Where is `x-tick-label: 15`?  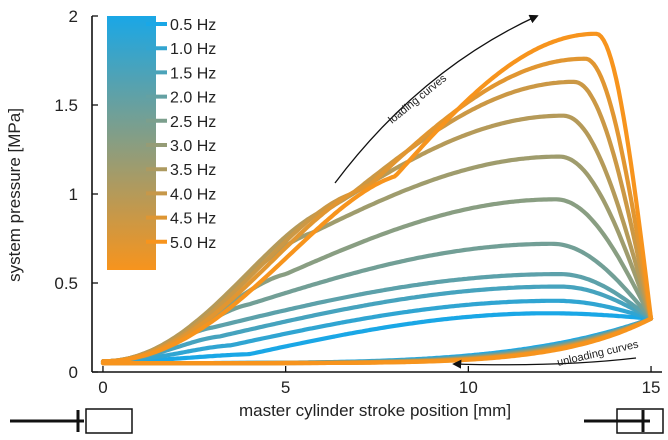 x-tick-label: 15 is located at coordinates (651, 387).